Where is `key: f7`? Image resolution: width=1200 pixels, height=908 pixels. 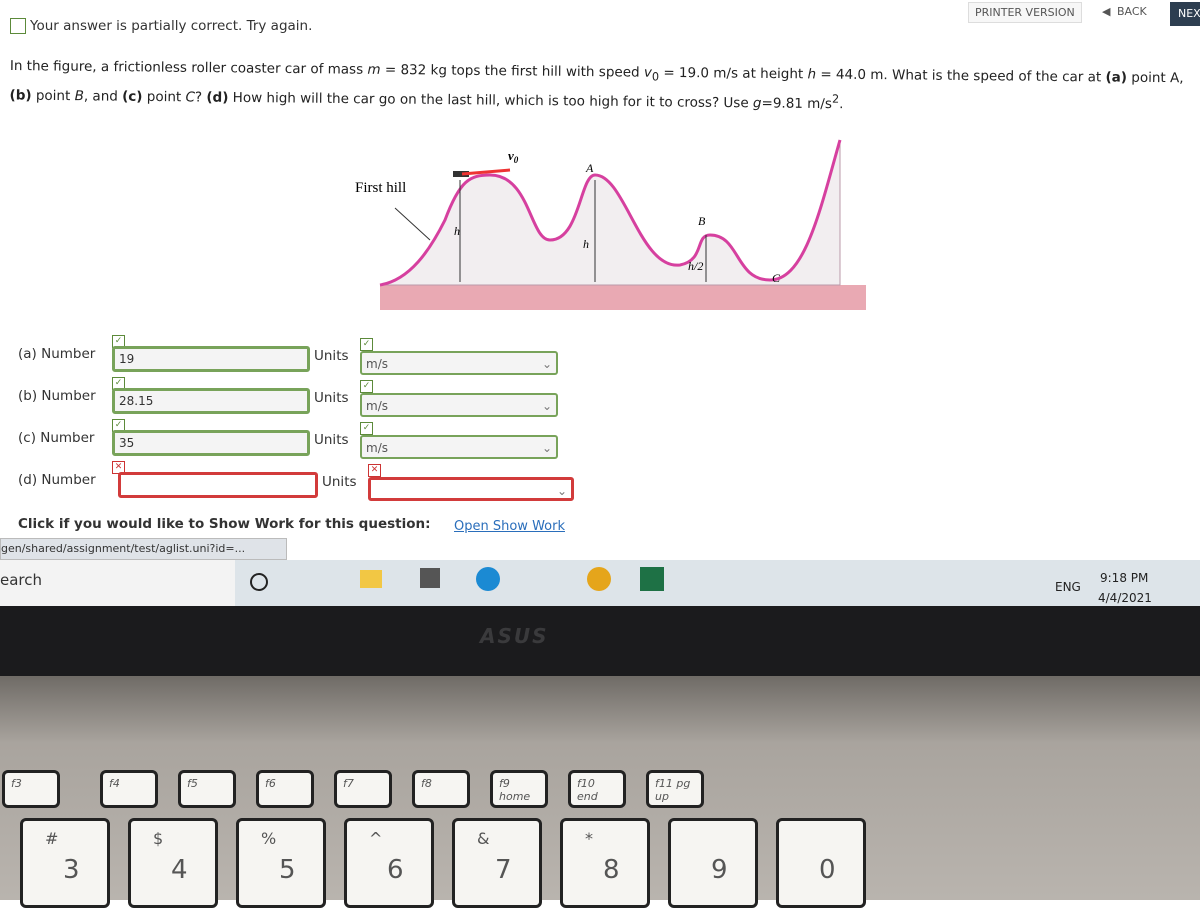
key: f7 is located at coordinates (363, 789).